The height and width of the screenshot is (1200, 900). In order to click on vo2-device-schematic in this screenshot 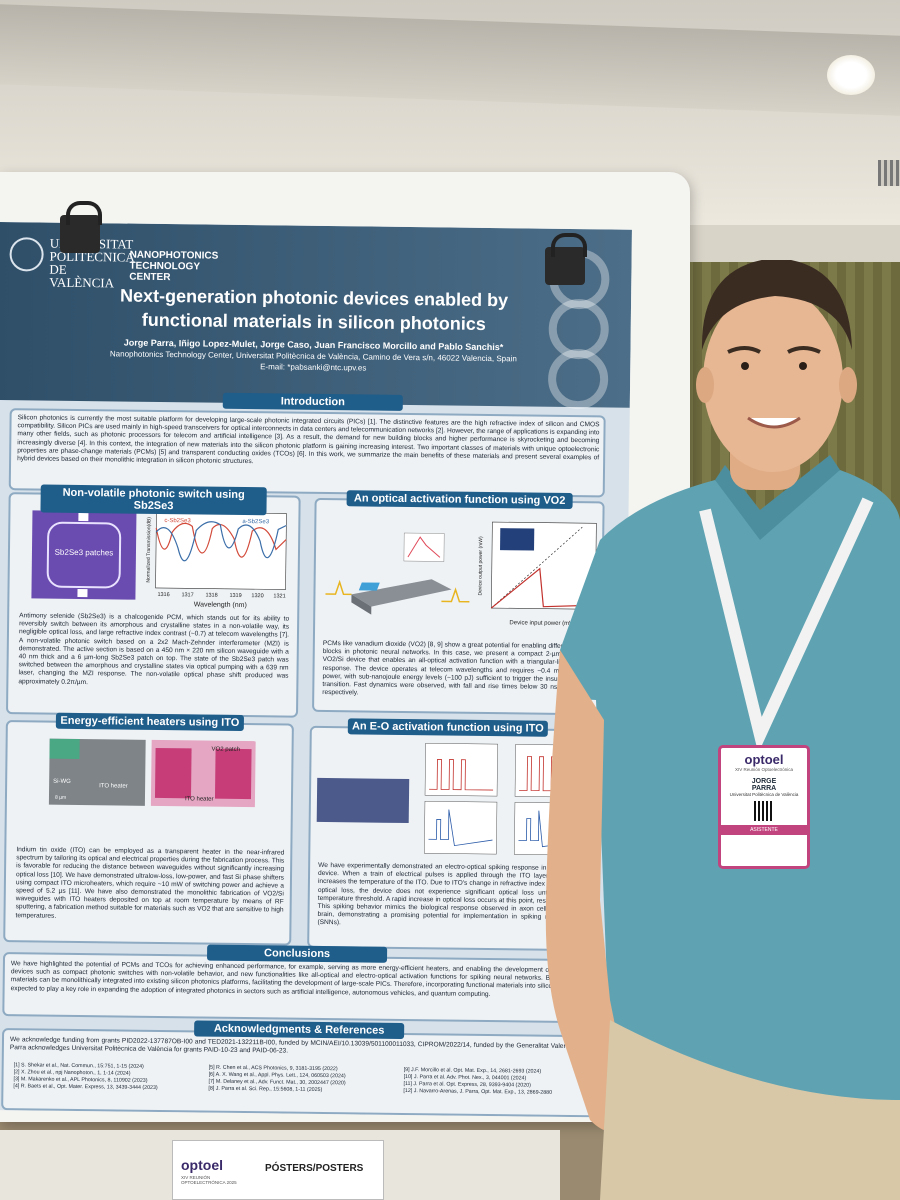, I will do `click(397, 573)`.